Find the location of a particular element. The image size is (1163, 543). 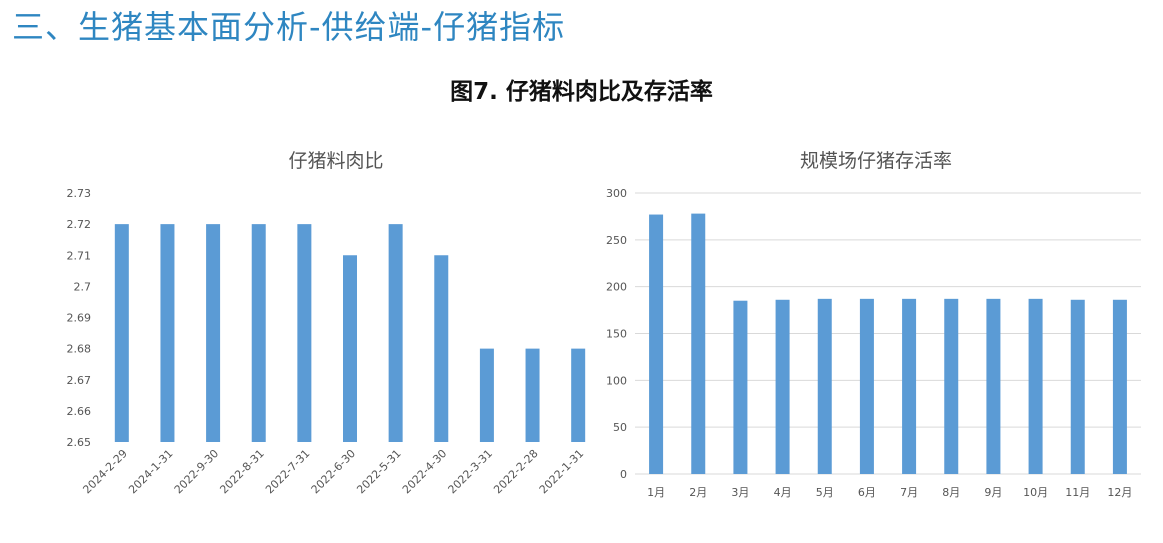

x-tick-label: 7月 is located at coordinates (909, 492).